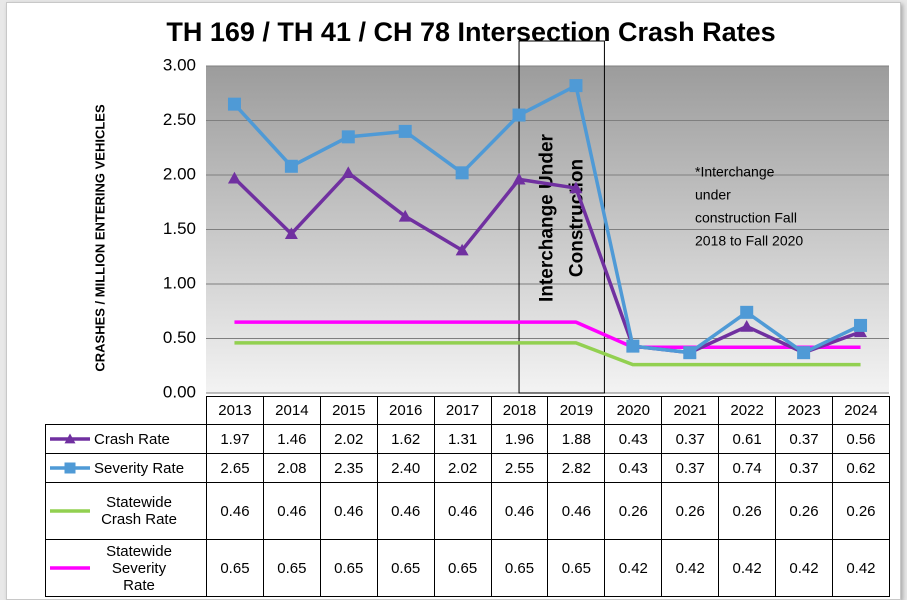  What do you see at coordinates (179, 173) in the screenshot?
I see `y-tick-label: 2.00` at bounding box center [179, 173].